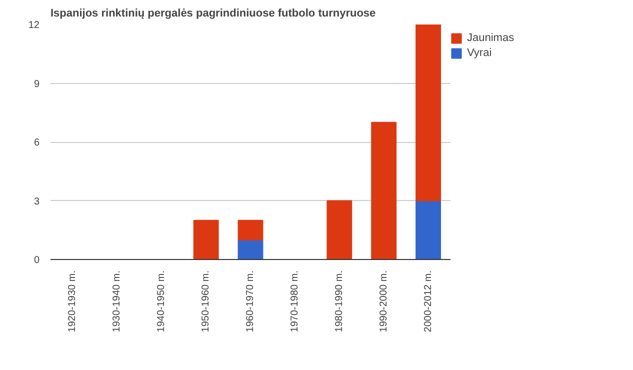 This screenshot has width=633, height=370. What do you see at coordinates (428, 301) in the screenshot?
I see `x-tick-label: 2000-2012 m.` at bounding box center [428, 301].